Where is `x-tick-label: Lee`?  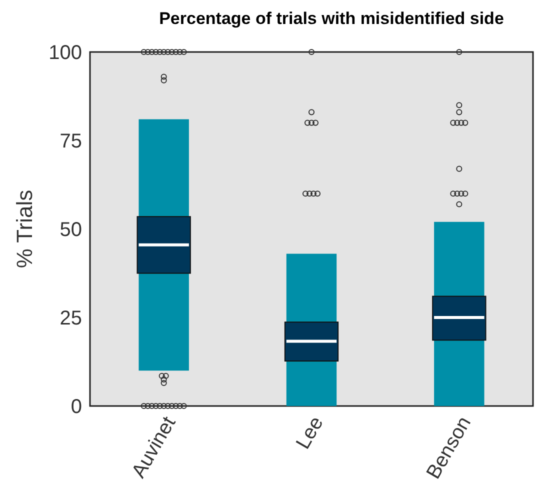 x-tick-label: Lee is located at coordinates (310, 433).